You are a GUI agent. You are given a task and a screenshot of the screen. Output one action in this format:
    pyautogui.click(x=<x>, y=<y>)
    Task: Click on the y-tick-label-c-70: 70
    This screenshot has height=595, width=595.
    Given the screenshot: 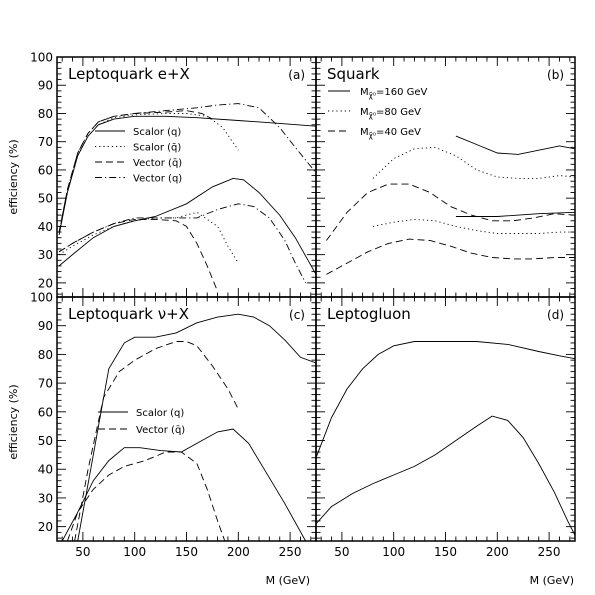 What is the action you would take?
    pyautogui.click(x=45, y=384)
    